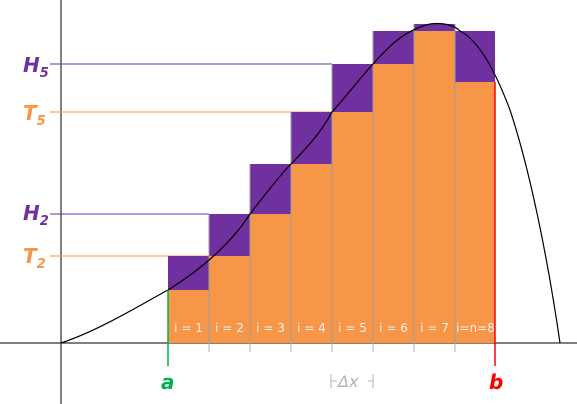  Describe the element at coordinates (475, 328) in the screenshot. I see `index-label-8: i=n=8` at that location.